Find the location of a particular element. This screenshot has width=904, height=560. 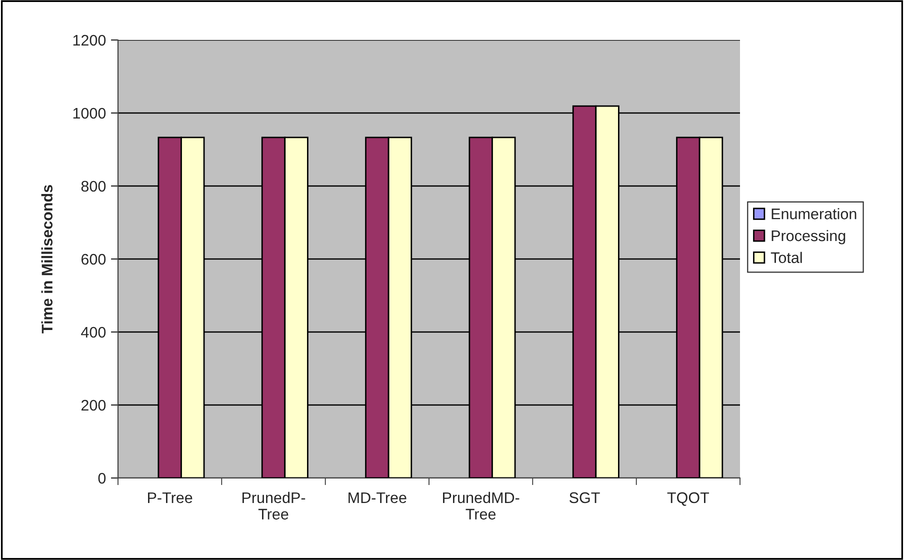

legend-label: Processing is located at coordinates (809, 237).